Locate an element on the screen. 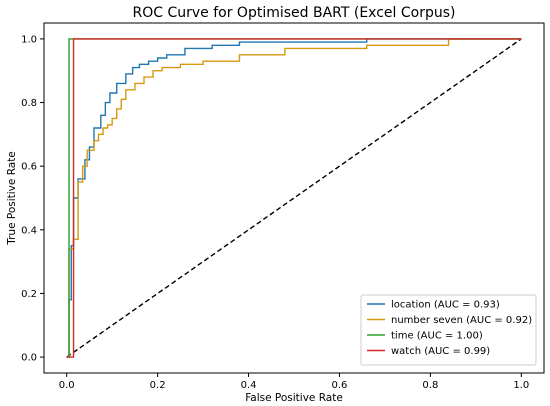 The width and height of the screenshot is (550, 406). y-tick-label: 1.0 is located at coordinates (29, 39).